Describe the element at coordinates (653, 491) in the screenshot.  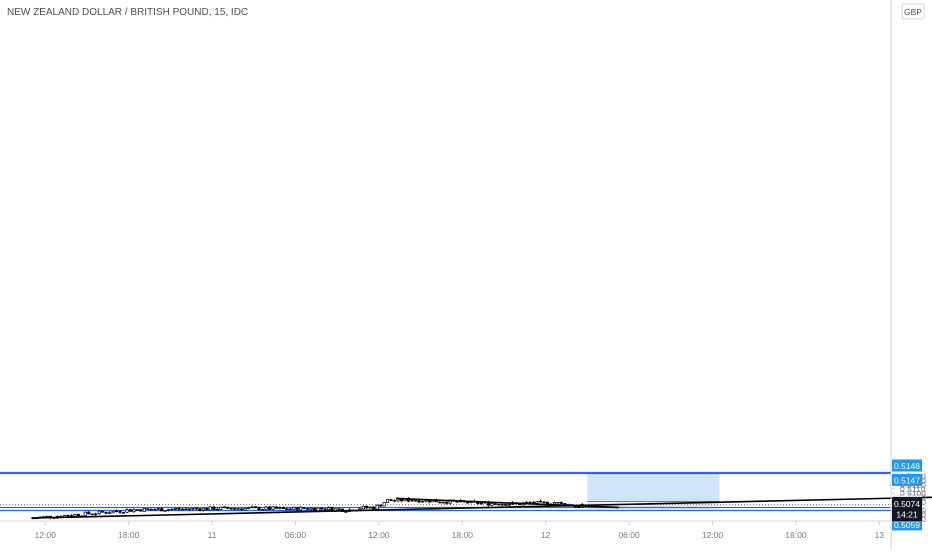
I see `position-zones` at that location.